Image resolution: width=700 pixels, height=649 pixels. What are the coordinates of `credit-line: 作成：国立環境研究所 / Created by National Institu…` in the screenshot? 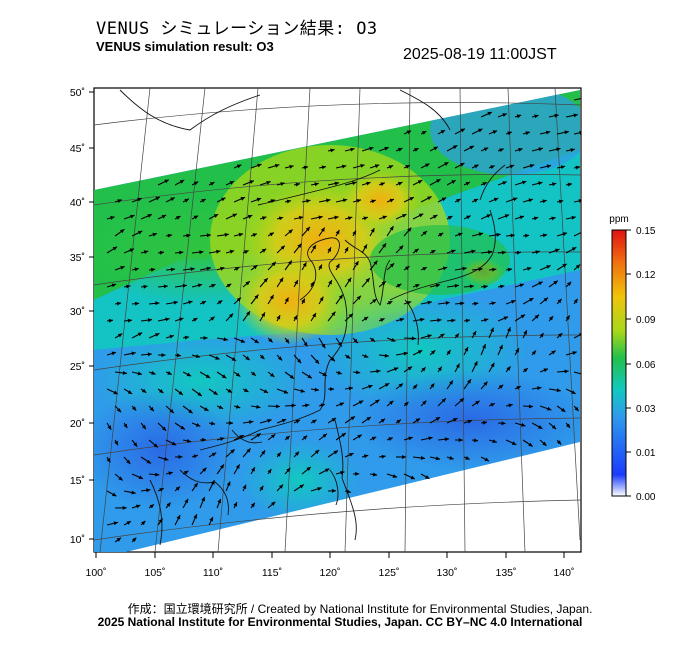 It's located at (360, 609).